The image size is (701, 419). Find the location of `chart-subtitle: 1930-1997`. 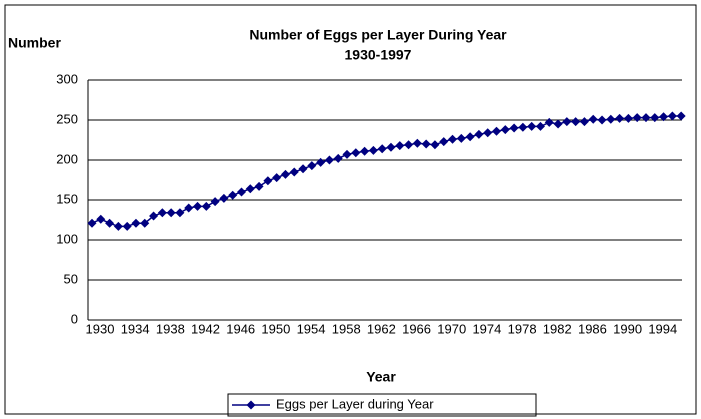

chart-subtitle: 1930-1997 is located at coordinates (378, 55).